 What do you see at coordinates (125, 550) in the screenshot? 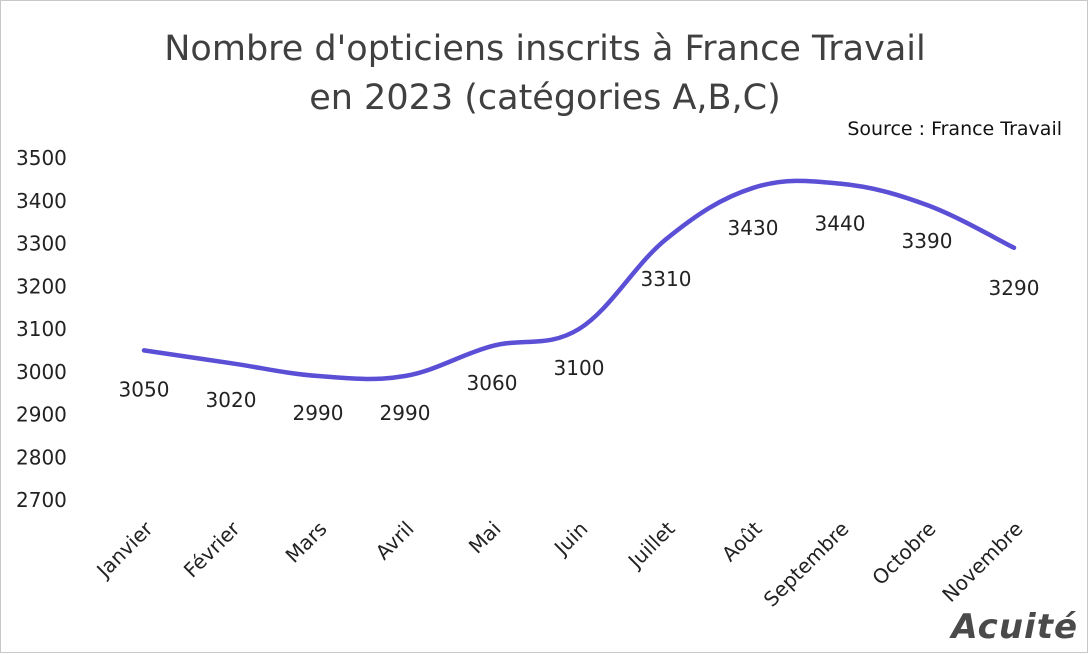
I see `x-tick-label: Janvier` at bounding box center [125, 550].